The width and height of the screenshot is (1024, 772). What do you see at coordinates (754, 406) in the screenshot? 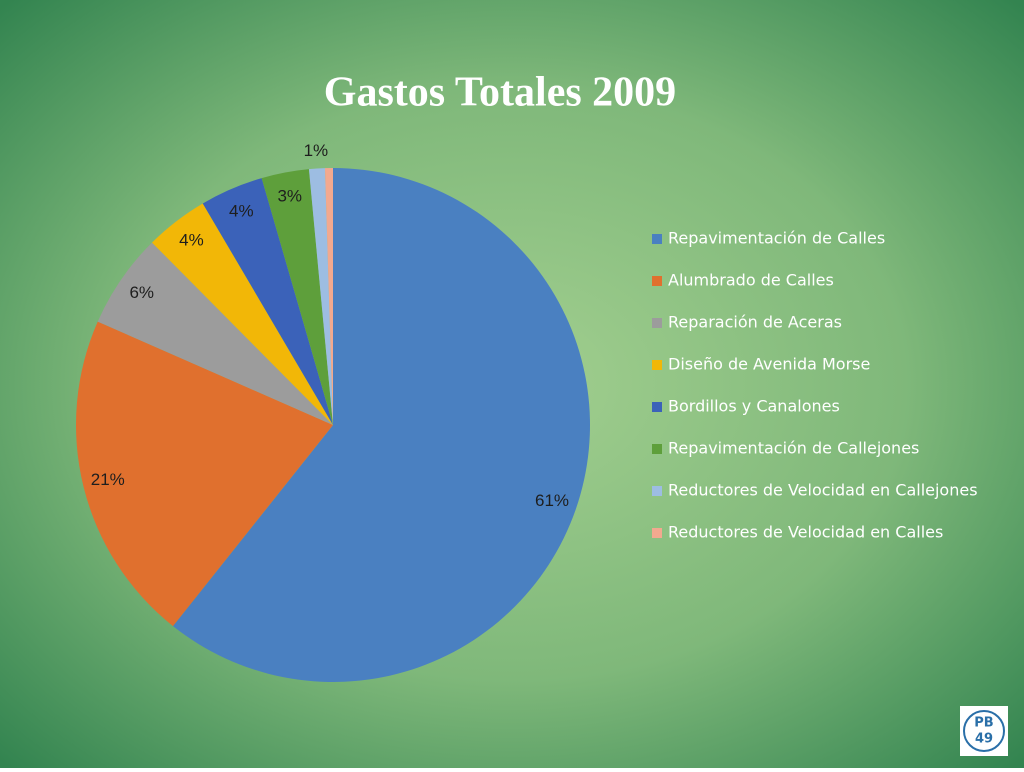
I see `legend-label: Bordillos y Canalones` at bounding box center [754, 406].